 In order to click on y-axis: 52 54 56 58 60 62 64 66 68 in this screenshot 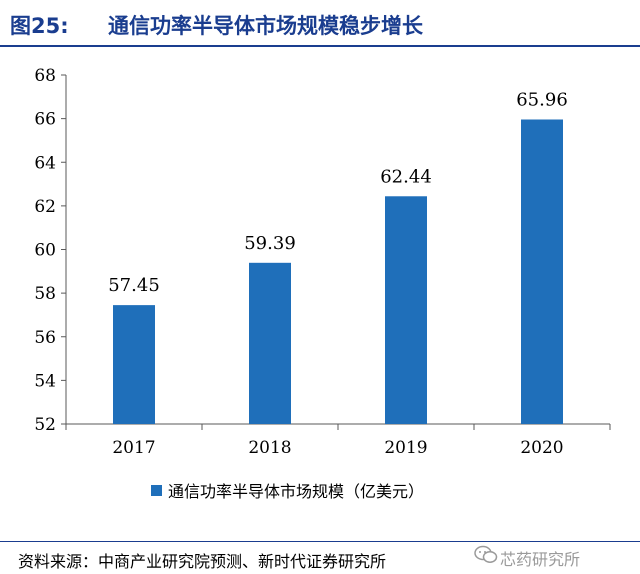, I will do `click(50, 250)`.